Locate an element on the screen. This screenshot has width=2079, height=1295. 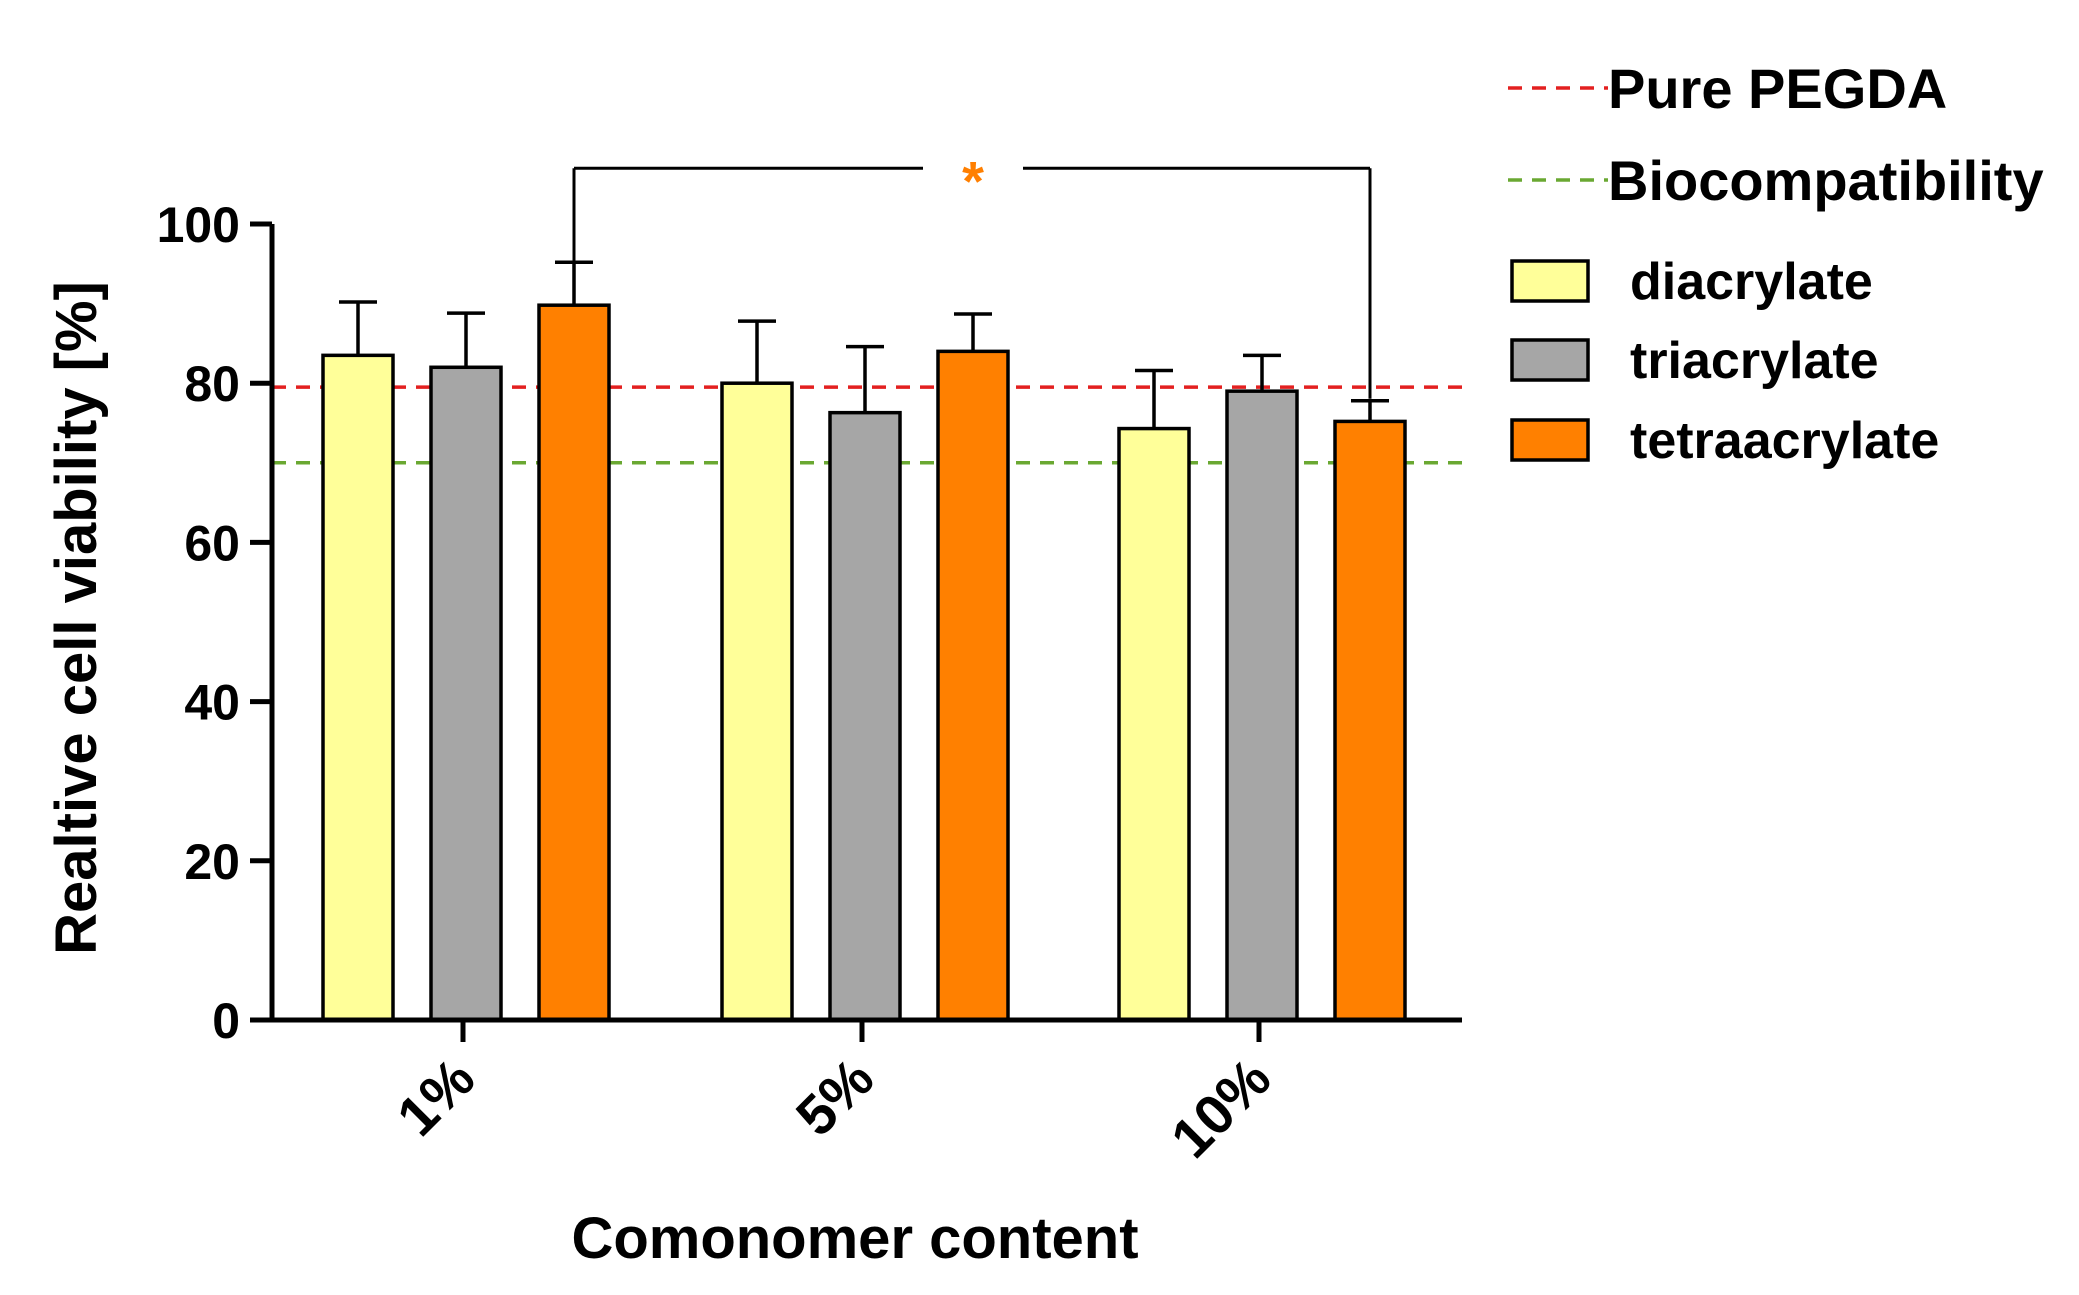
y-tick-label-60: 60 is located at coordinates (212, 543).